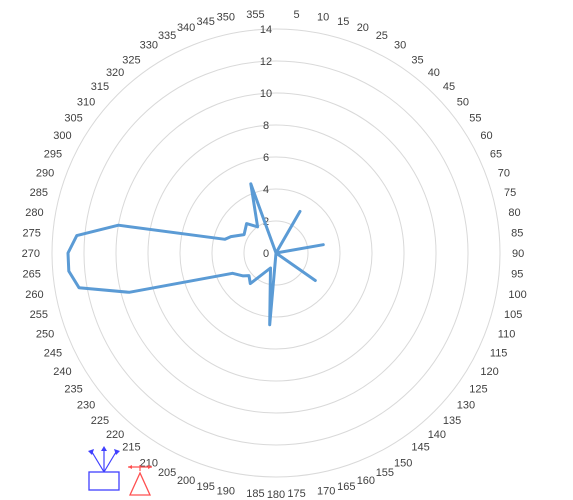 This screenshot has height=500, width=573. Describe the element at coordinates (486, 136) in the screenshot. I see `angular-tick-label: 60` at that location.